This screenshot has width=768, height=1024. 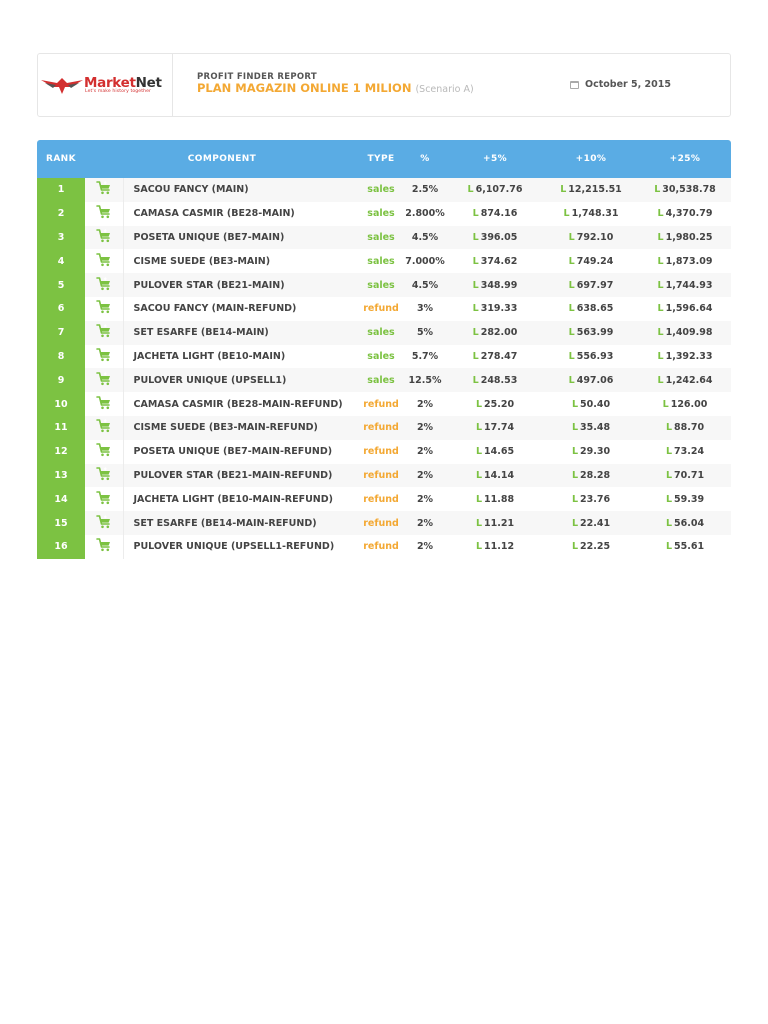 I want to click on column-header-plus25: +25%, so click(x=685, y=159).